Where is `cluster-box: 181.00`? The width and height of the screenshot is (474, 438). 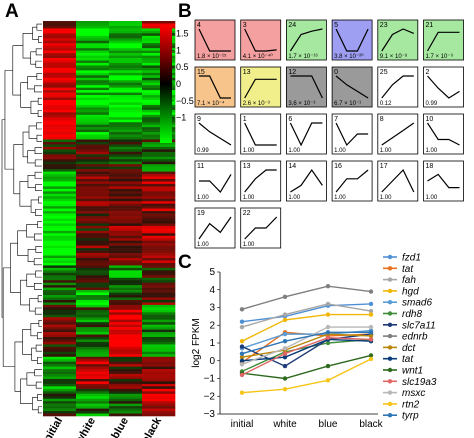
cluster-box: 181.00 is located at coordinates (443, 181).